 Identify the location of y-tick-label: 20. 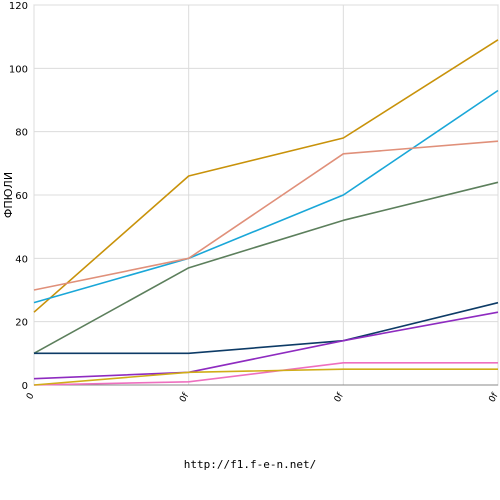
(21, 323).